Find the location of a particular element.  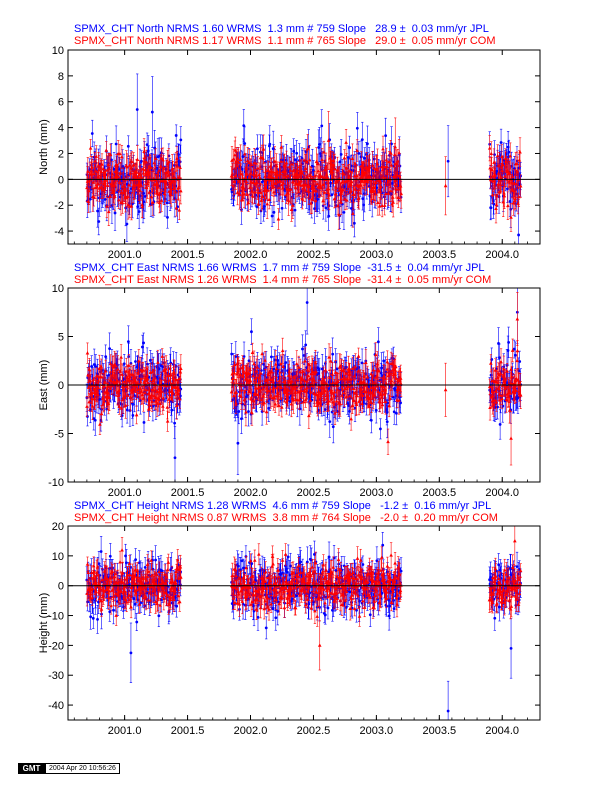

x-tick-label: 2002.0 is located at coordinates (251, 255).